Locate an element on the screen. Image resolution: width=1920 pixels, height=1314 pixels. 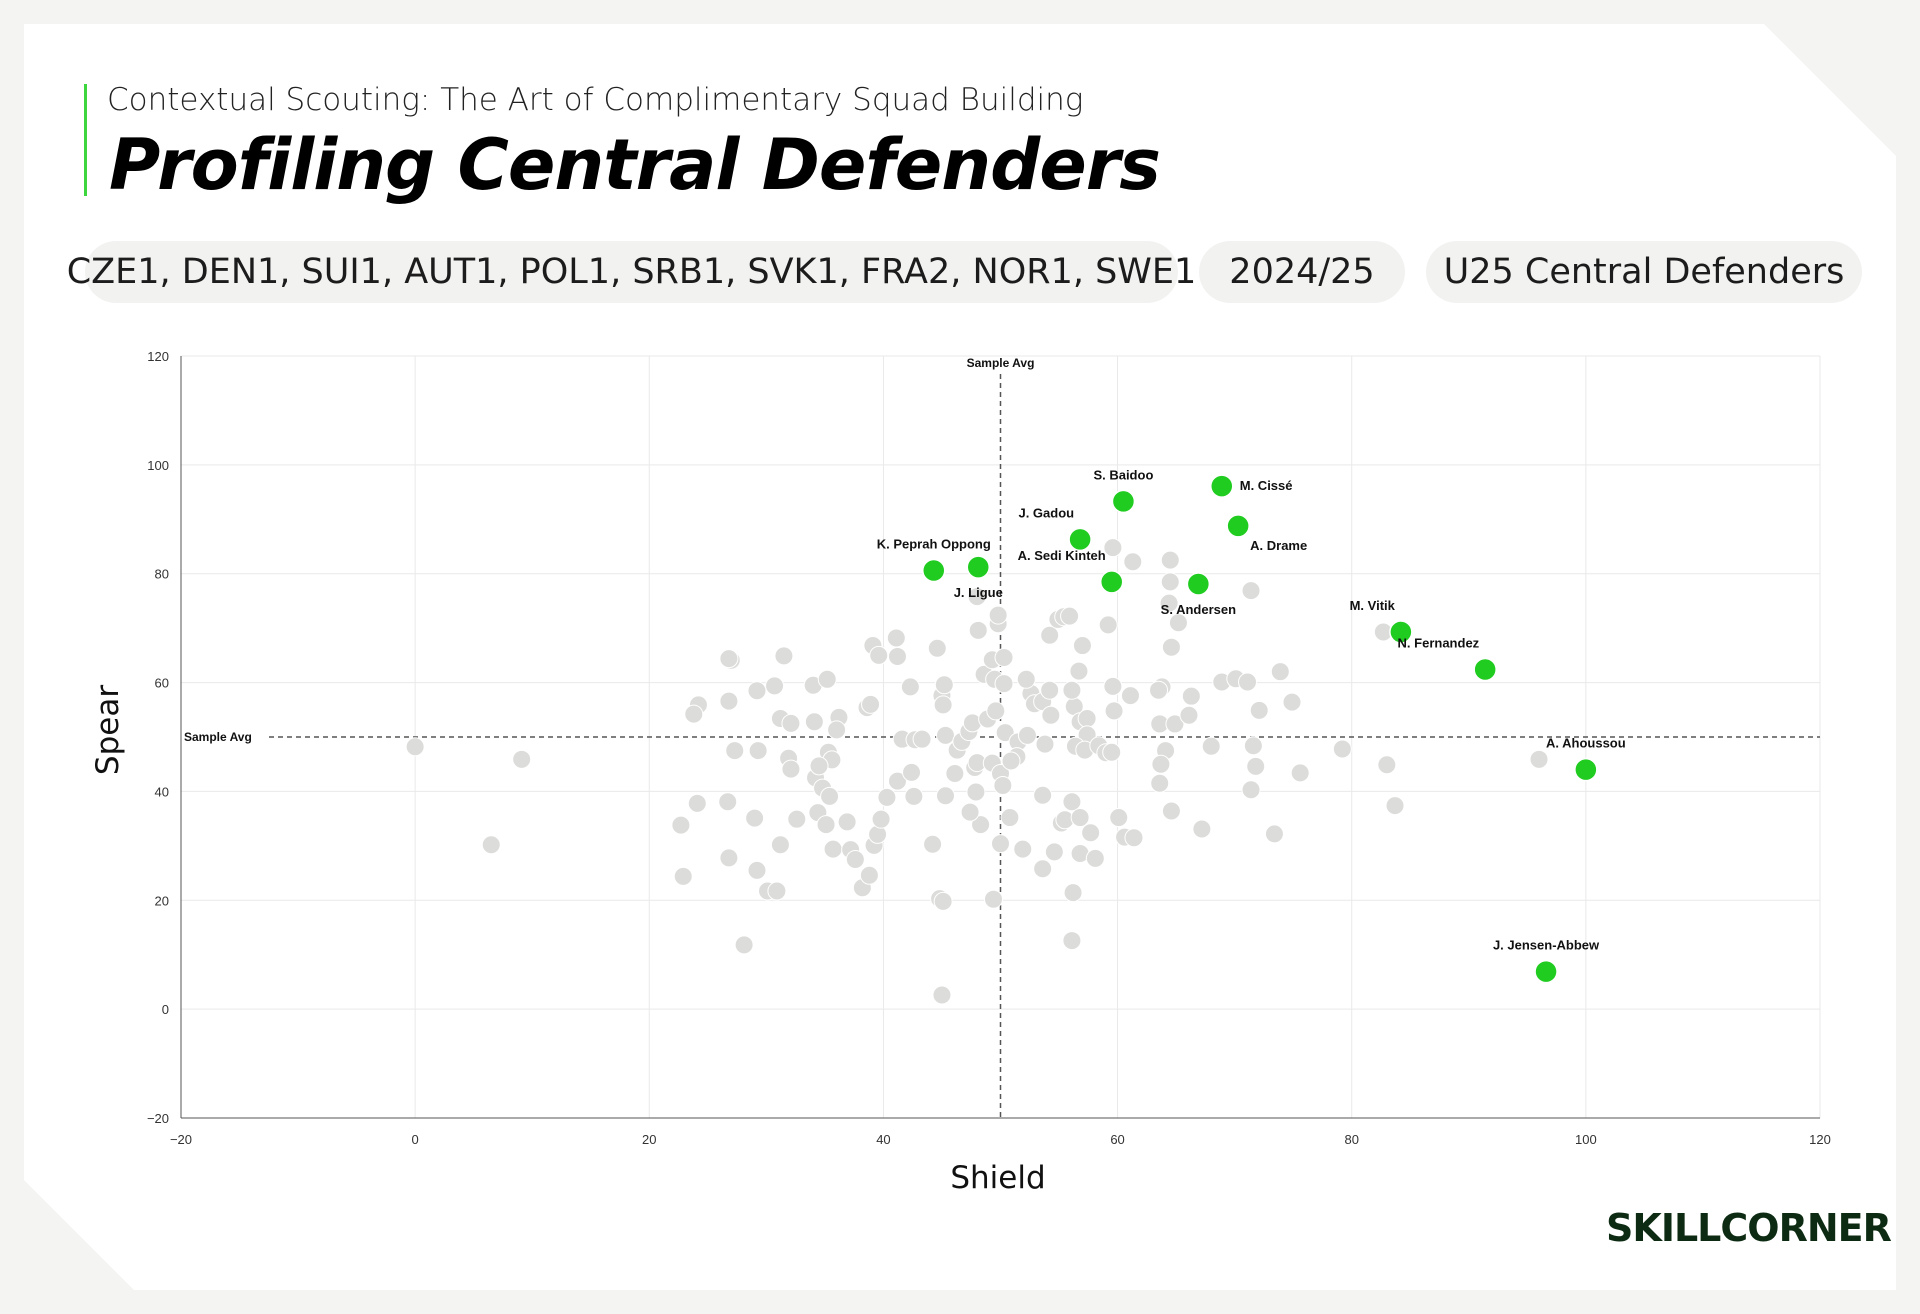
point-label: S. Andersen is located at coordinates (1198, 609).